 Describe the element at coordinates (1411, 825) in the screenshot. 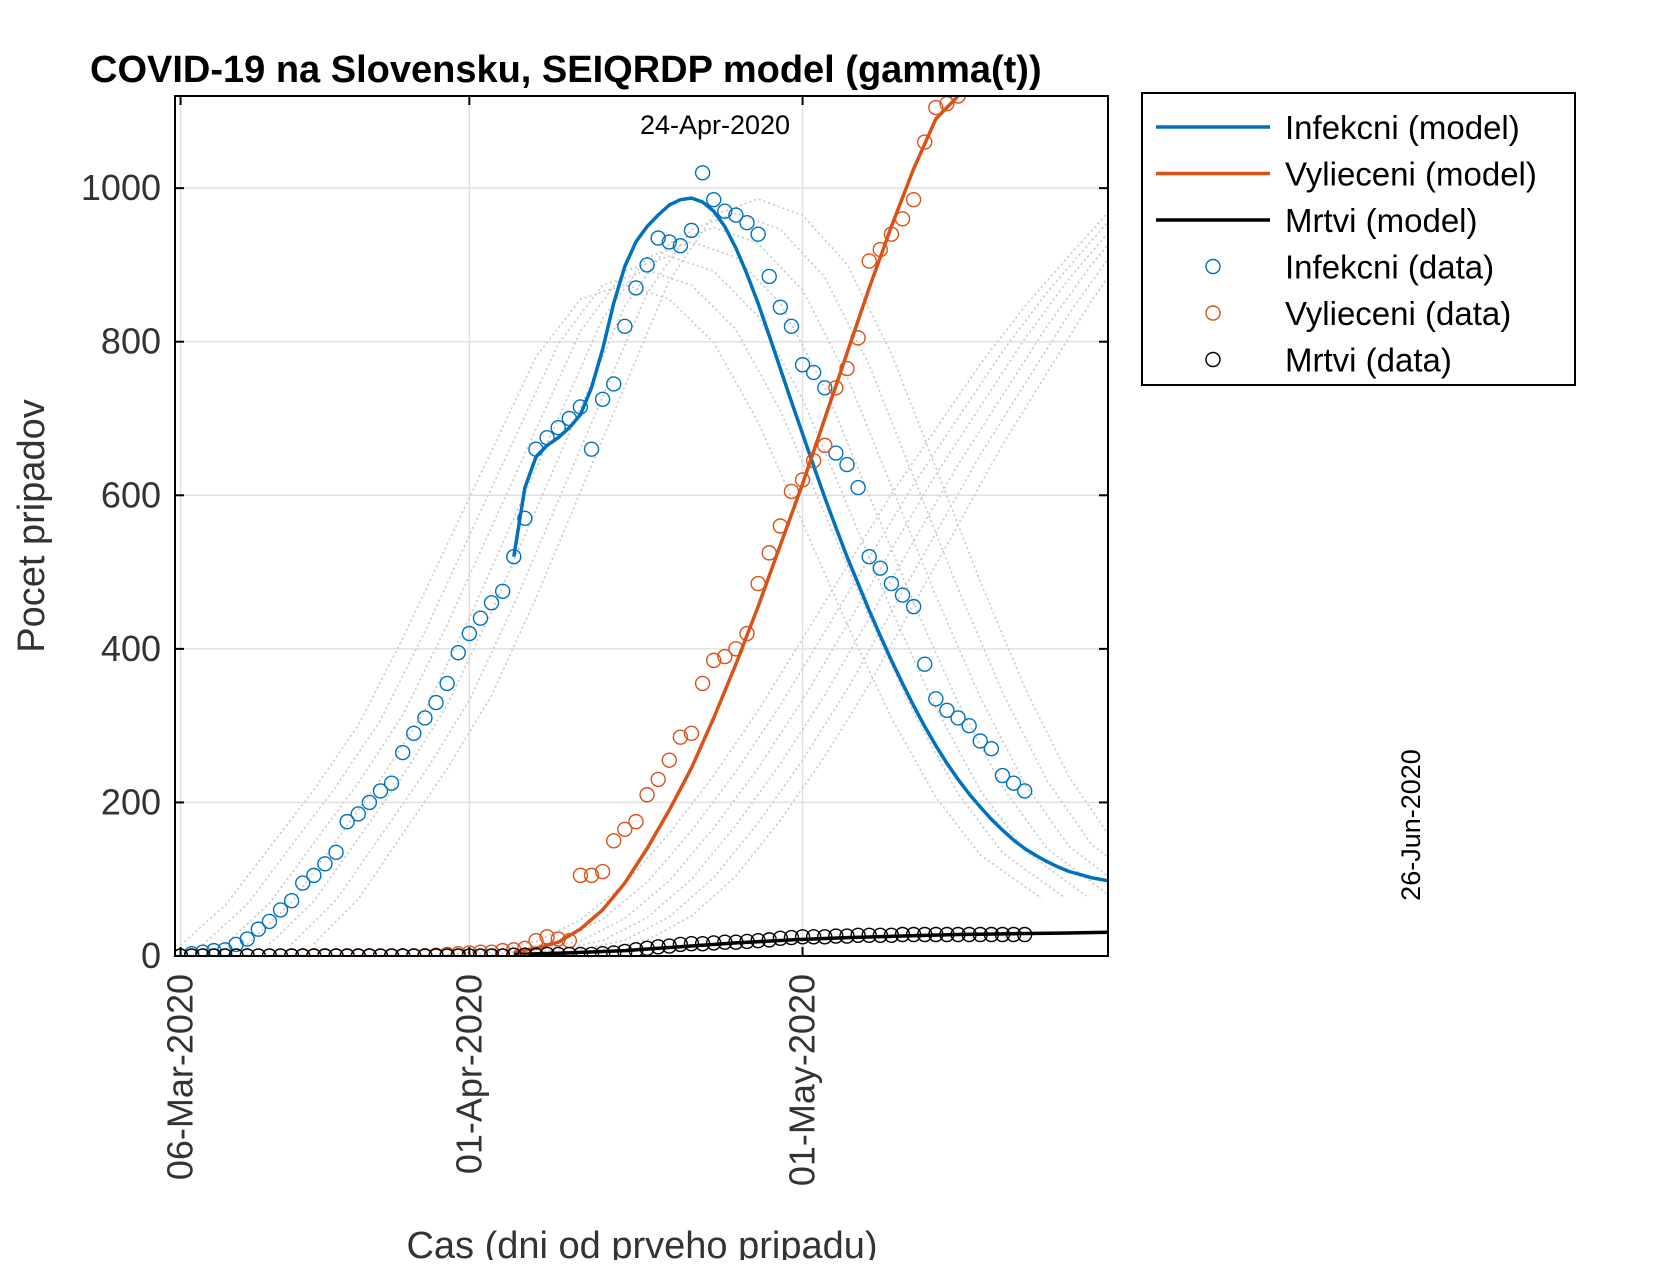

I see `side-date-annotation: 26-Jun-2020` at that location.